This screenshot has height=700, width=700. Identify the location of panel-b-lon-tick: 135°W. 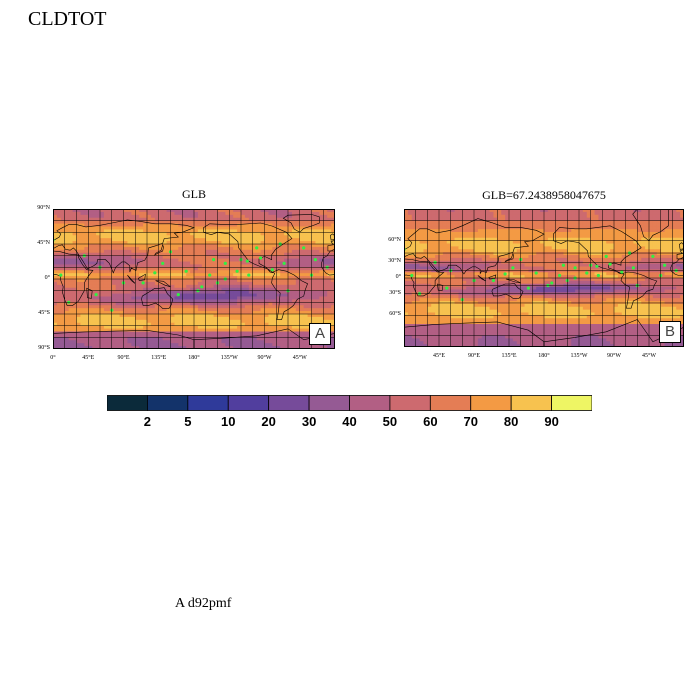
(579, 356).